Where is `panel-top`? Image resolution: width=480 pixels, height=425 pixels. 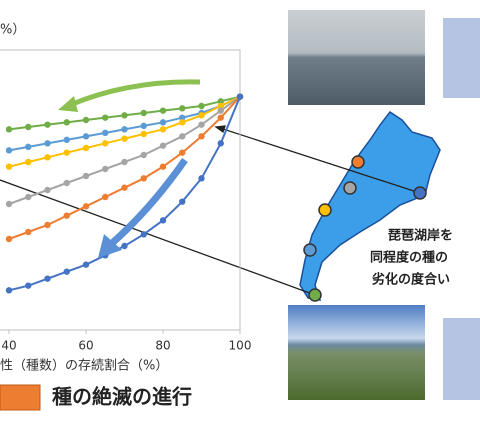
panel-top is located at coordinates (461, 58).